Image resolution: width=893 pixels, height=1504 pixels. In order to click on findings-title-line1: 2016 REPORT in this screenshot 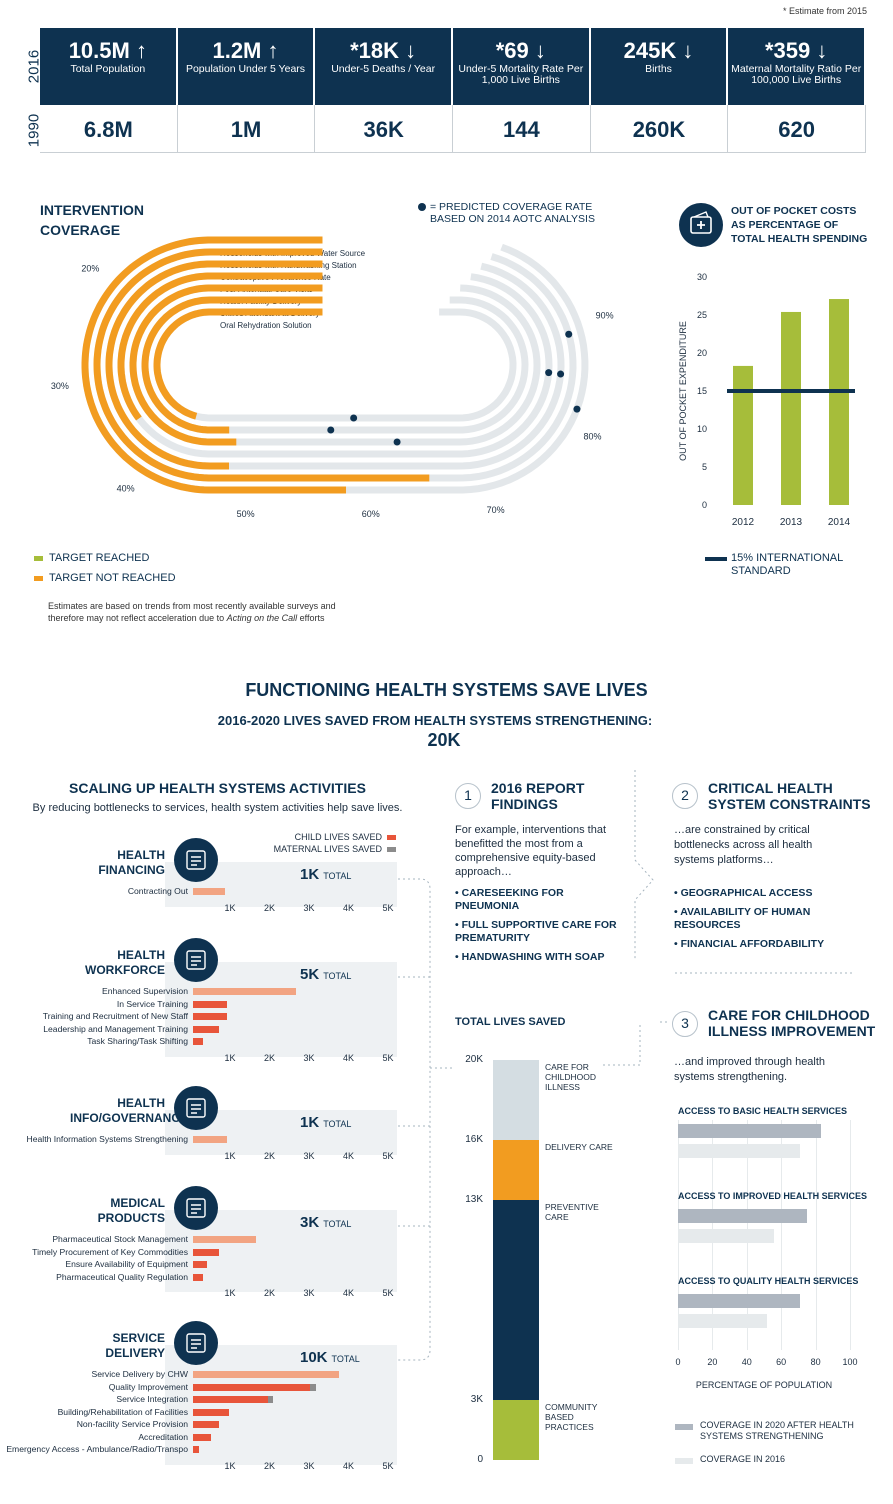, I will do `click(538, 788)`.